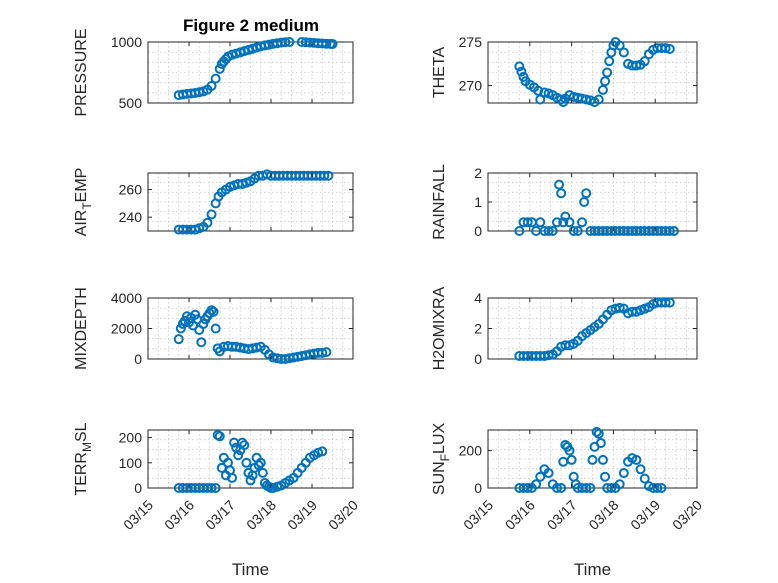 This screenshot has width=778, height=583. What do you see at coordinates (439, 73) in the screenshot?
I see `y-axis-label: THETA` at bounding box center [439, 73].